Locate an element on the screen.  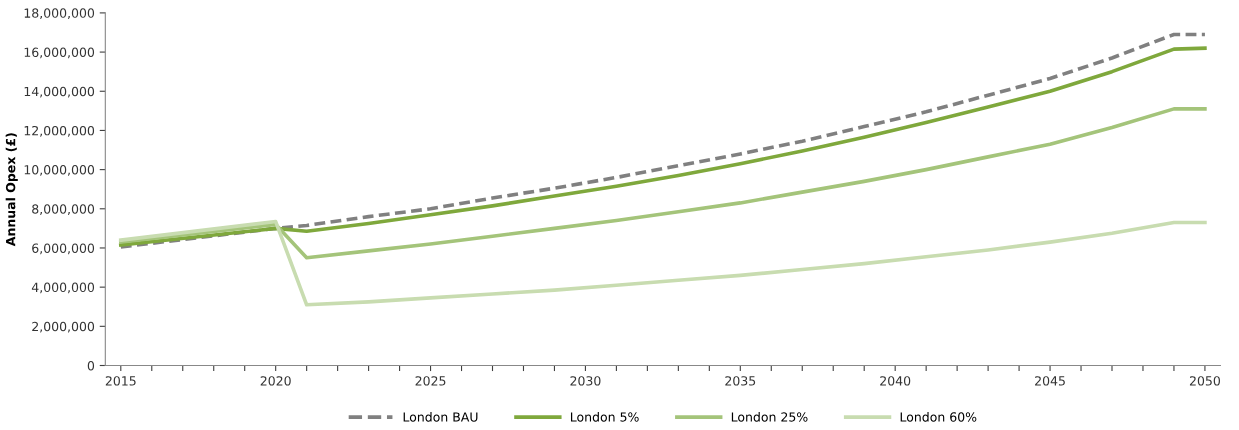
y-tick-label: 12,000,000 is located at coordinates (59, 131).